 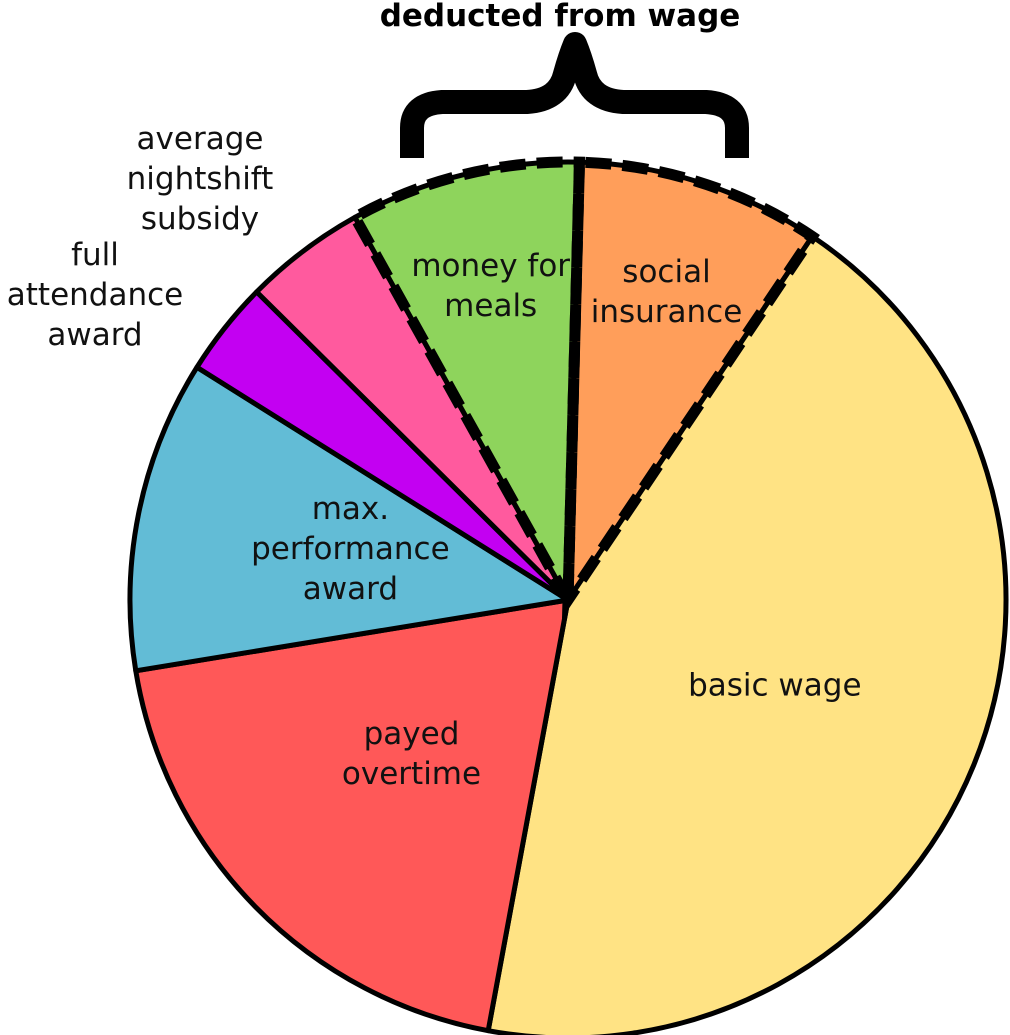 I want to click on slice-label-line: full, so click(x=95, y=255).